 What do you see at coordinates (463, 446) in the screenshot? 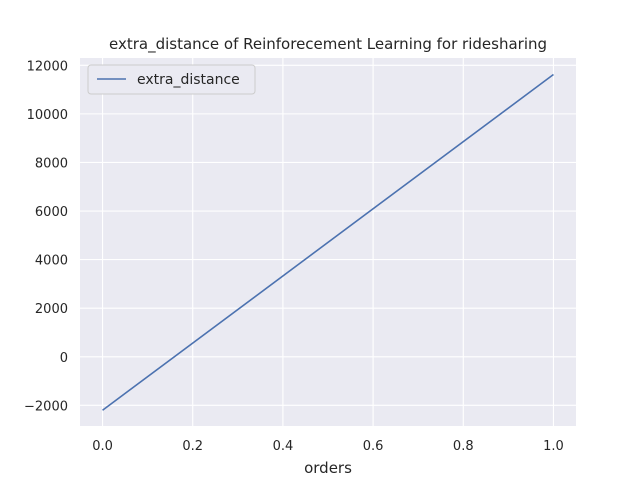
I see `x-tick-label: 0.8` at bounding box center [463, 446].